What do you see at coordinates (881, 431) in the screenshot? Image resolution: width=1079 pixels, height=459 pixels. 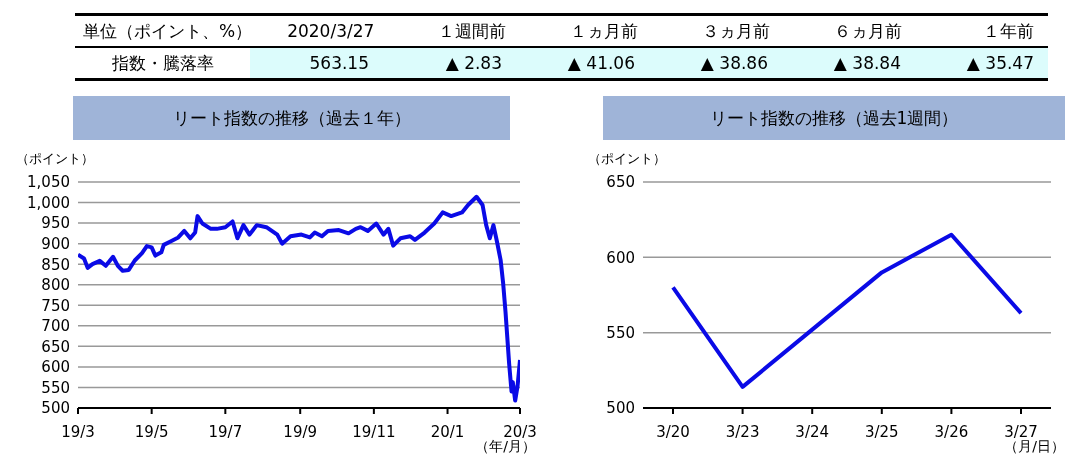 I see `x-tick-label: 3/25` at bounding box center [881, 431].